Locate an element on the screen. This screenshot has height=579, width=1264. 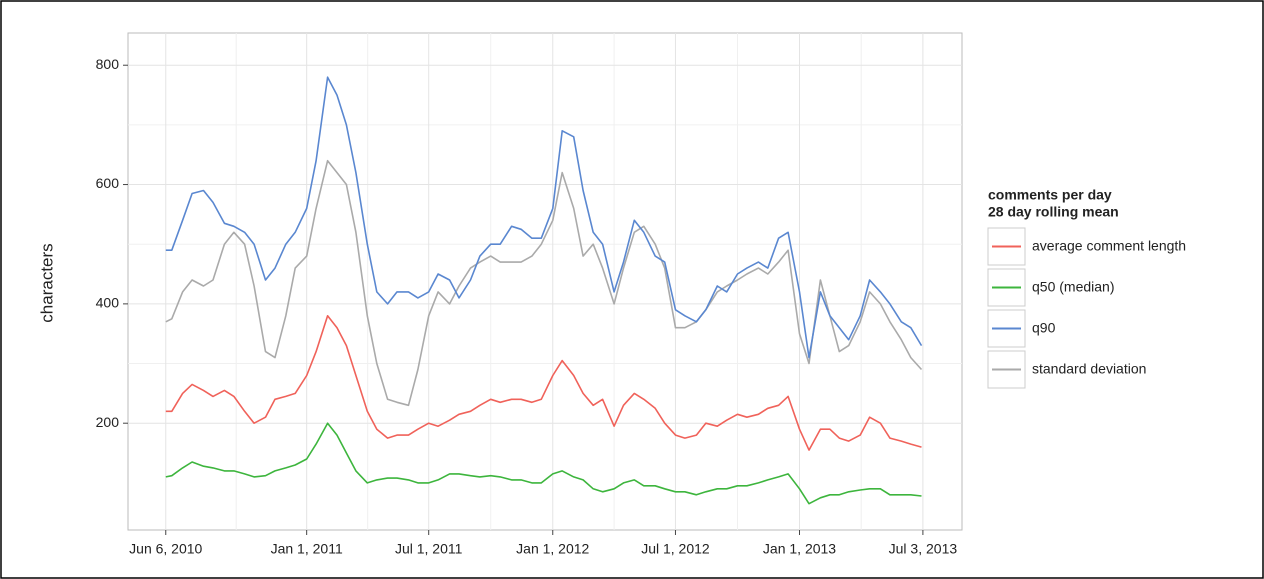
x-tick-label: Jun 6, 2010 is located at coordinates (165, 549).